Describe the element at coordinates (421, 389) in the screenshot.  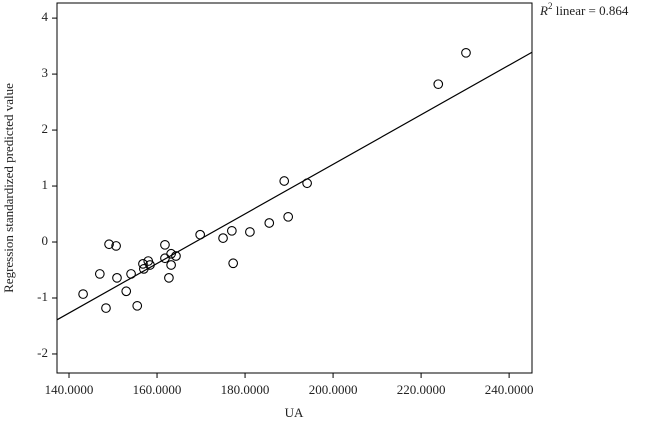
I see `x-tick-label: 220.0000` at that location.